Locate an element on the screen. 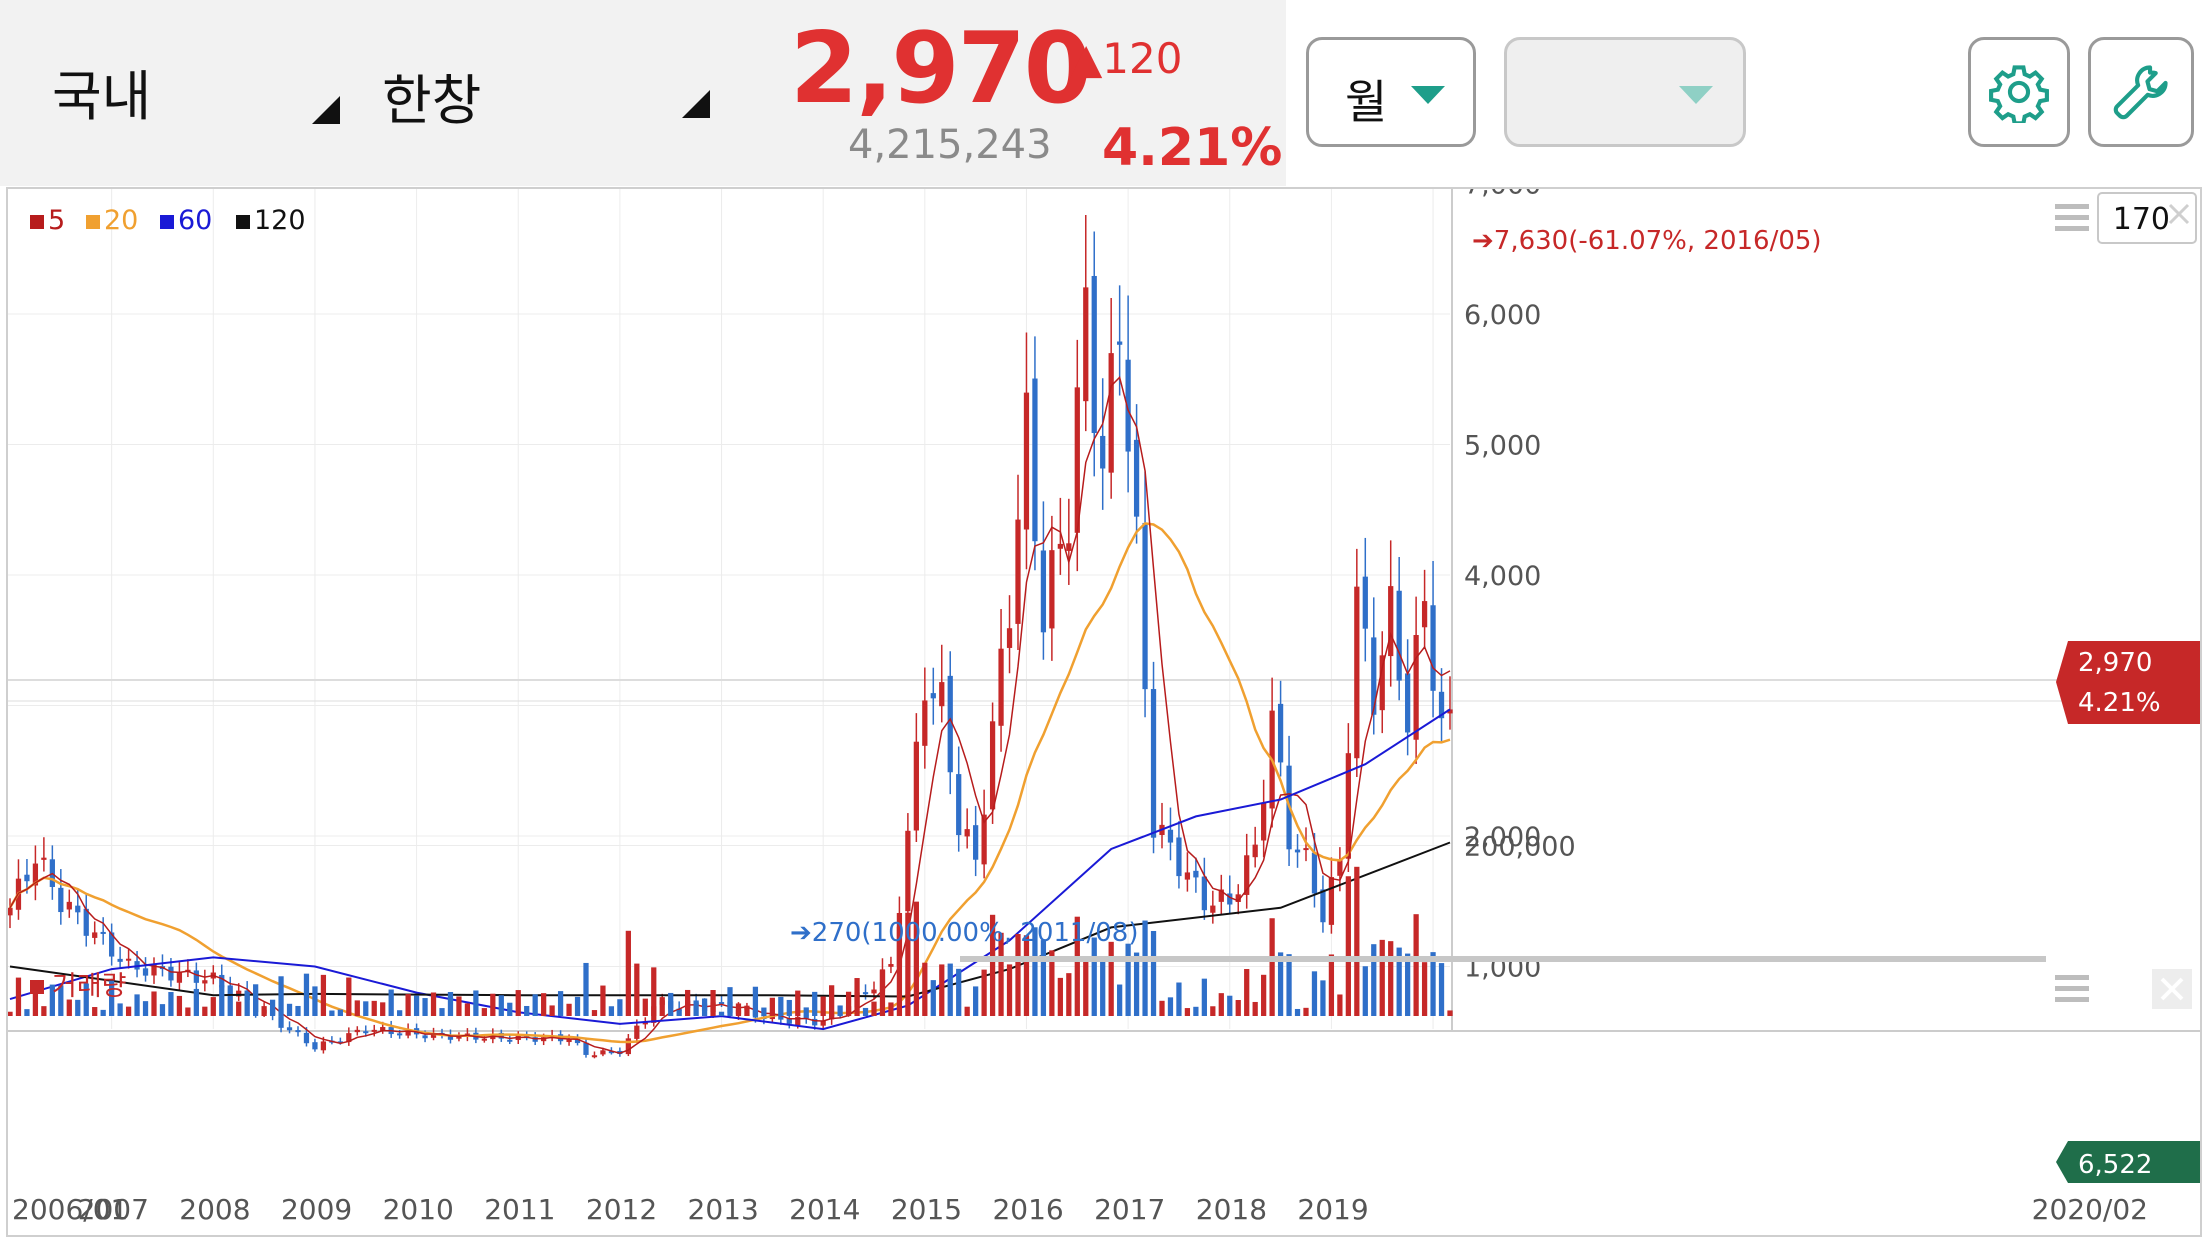  close-icon is located at coordinates (2179, 214).